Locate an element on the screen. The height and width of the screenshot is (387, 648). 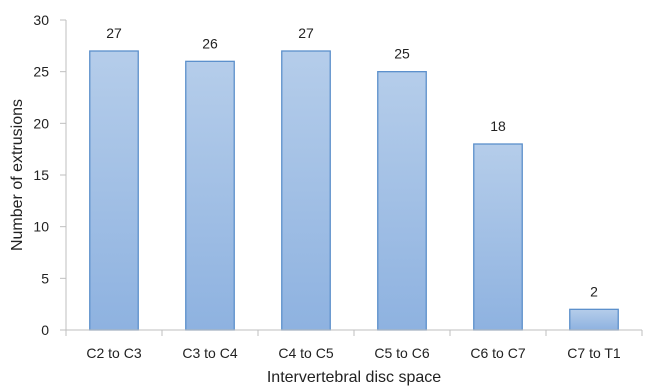
bar-value-label: 18 is located at coordinates (498, 126).